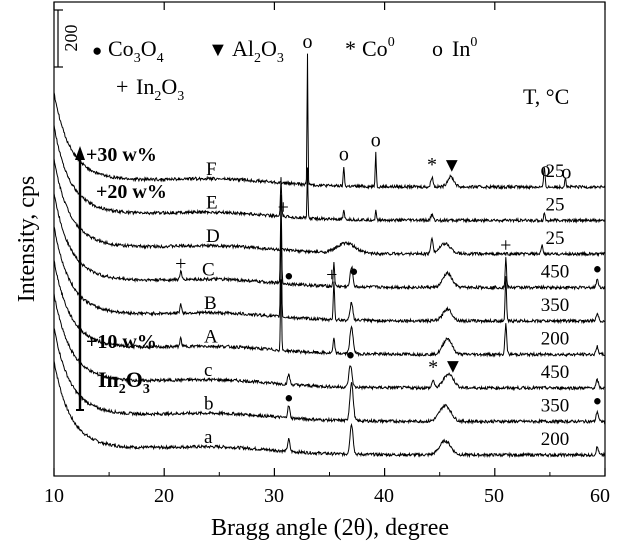 The image size is (620, 548). What do you see at coordinates (555, 406) in the screenshot?
I see `temperature-label-b: 350` at bounding box center [555, 406].